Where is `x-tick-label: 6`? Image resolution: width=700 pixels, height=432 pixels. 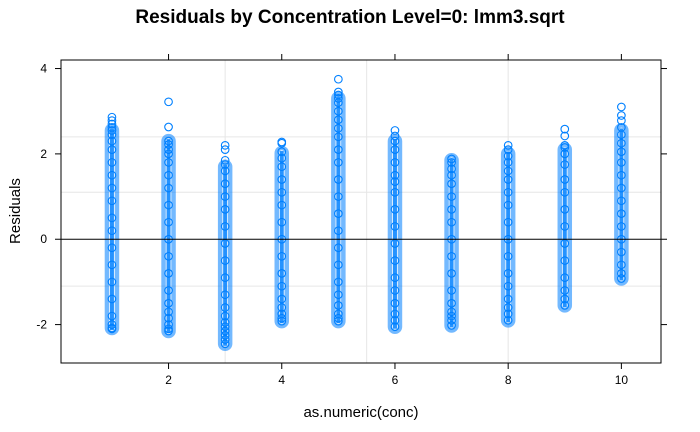 x-tick-label: 6 is located at coordinates (395, 380).